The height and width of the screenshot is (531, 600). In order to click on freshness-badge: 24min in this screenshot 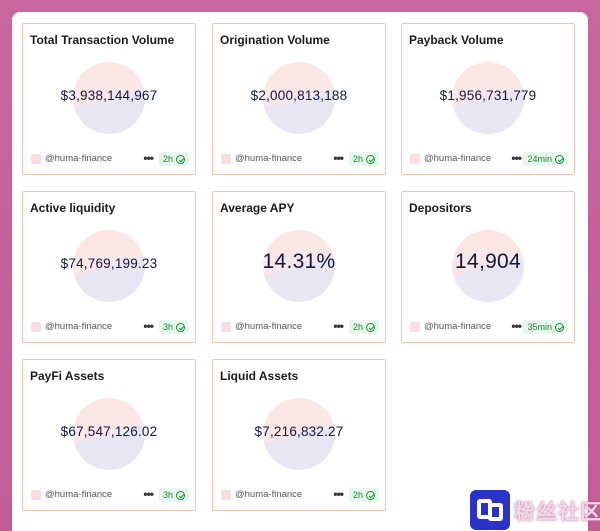, I will do `click(545, 159)`.